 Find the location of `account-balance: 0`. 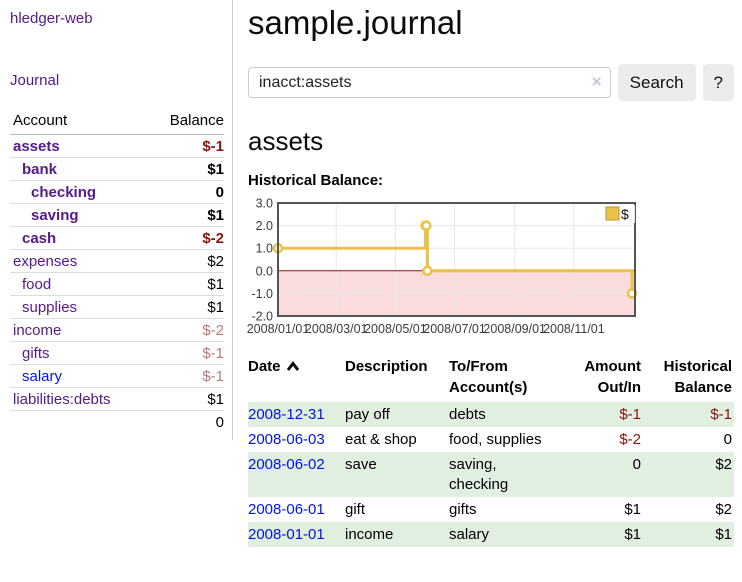

account-balance: 0 is located at coordinates (185, 192).